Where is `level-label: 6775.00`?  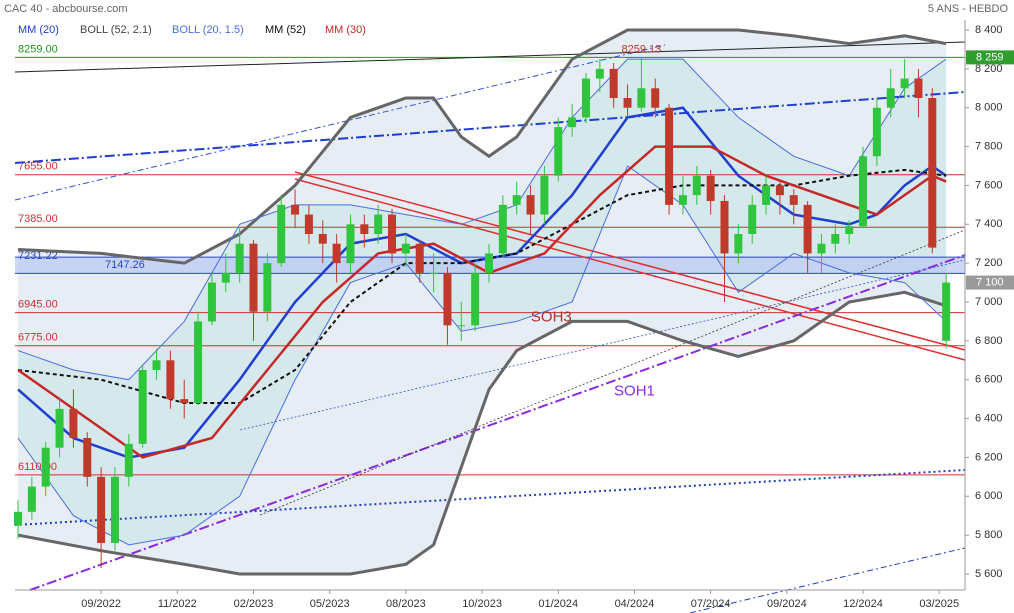 level-label: 6775.00 is located at coordinates (38, 338).